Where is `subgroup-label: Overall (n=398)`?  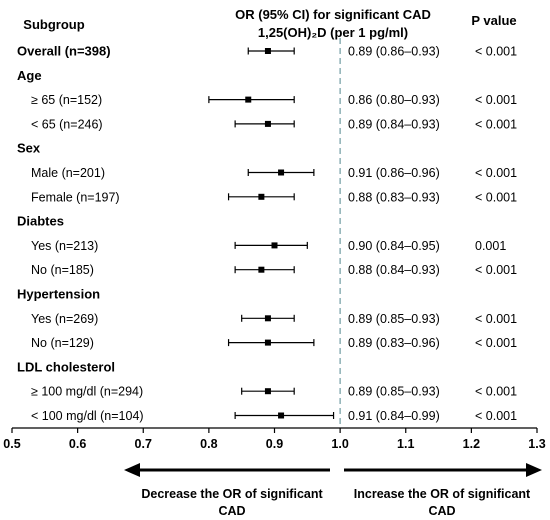 subgroup-label: Overall (n=398) is located at coordinates (64, 51).